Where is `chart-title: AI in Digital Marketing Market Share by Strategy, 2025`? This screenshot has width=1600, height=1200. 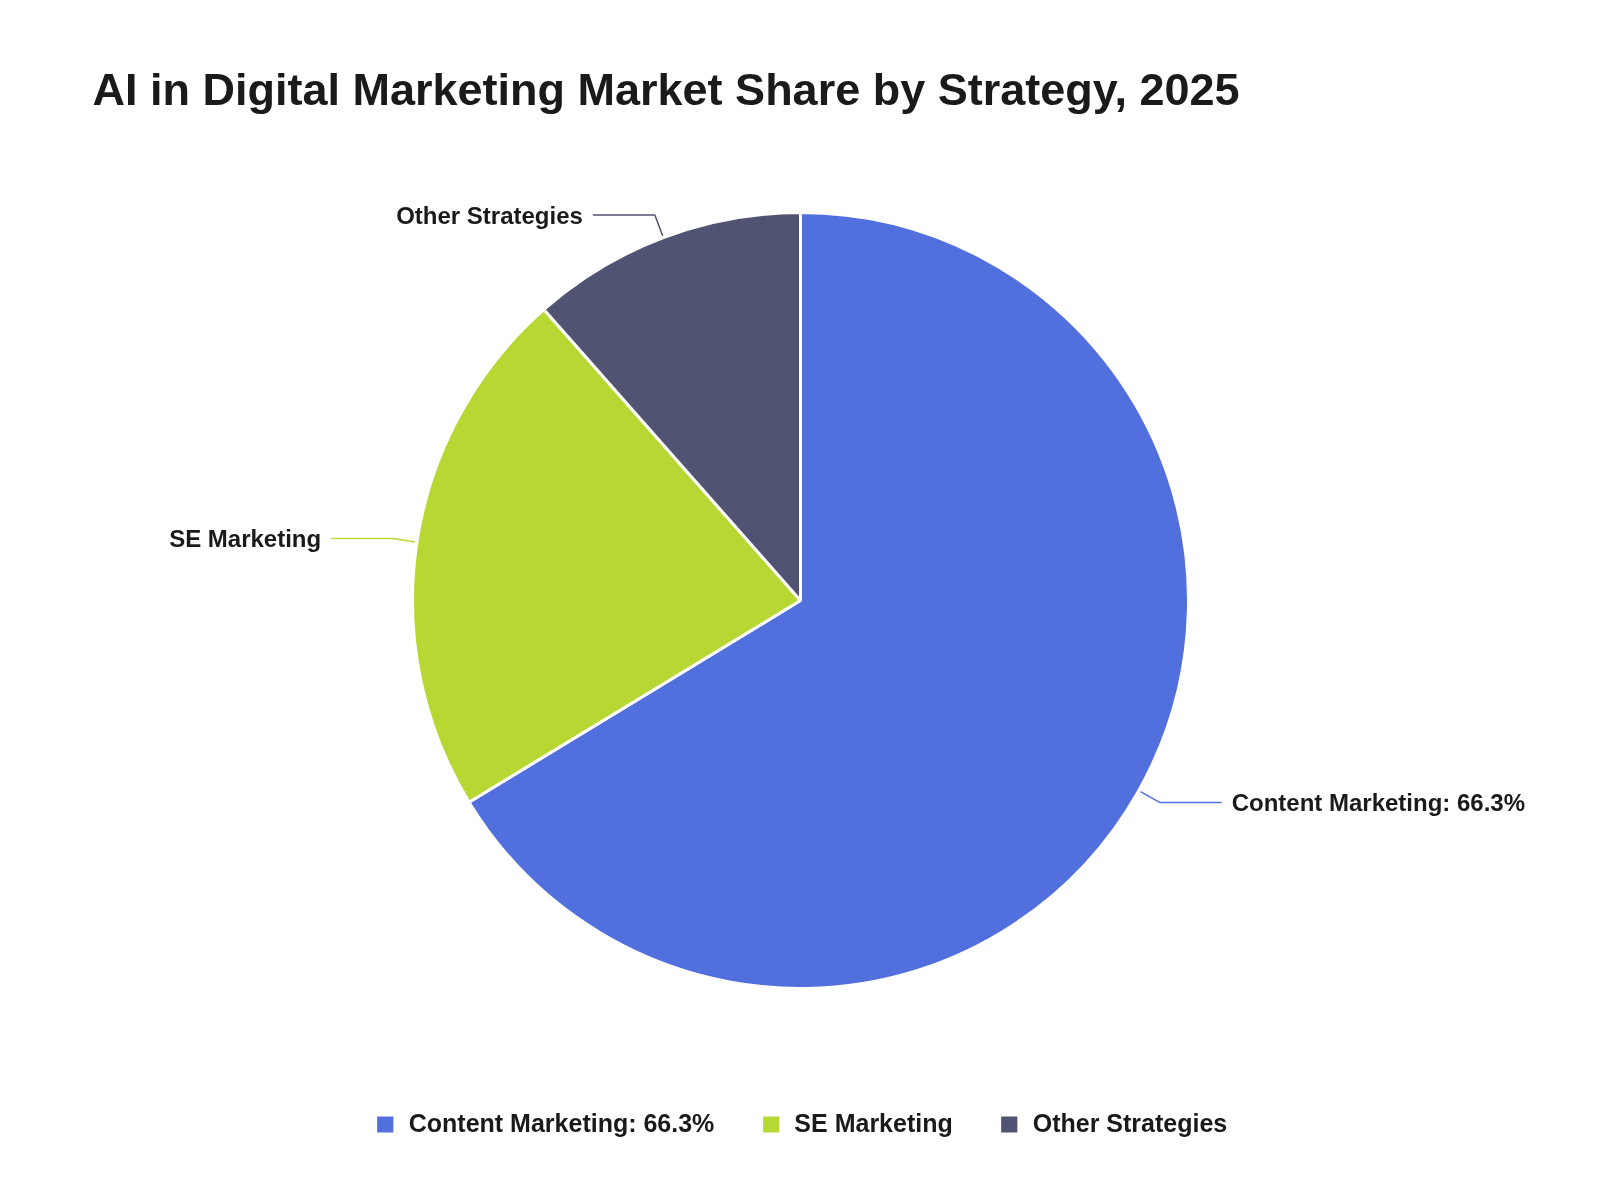
chart-title: AI in Digital Marketing Market Share by Strategy, 2025 is located at coordinates (666, 89).